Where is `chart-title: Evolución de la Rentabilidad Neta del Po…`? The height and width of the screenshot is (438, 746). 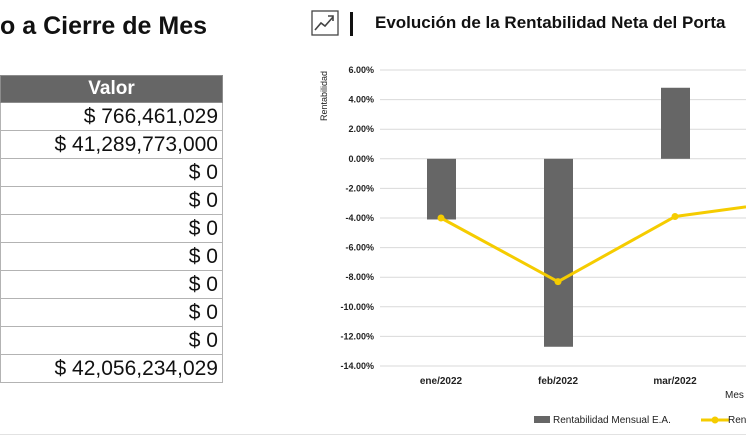 chart-title: Evolución de la Rentabilidad Neta del Po… is located at coordinates (550, 22).